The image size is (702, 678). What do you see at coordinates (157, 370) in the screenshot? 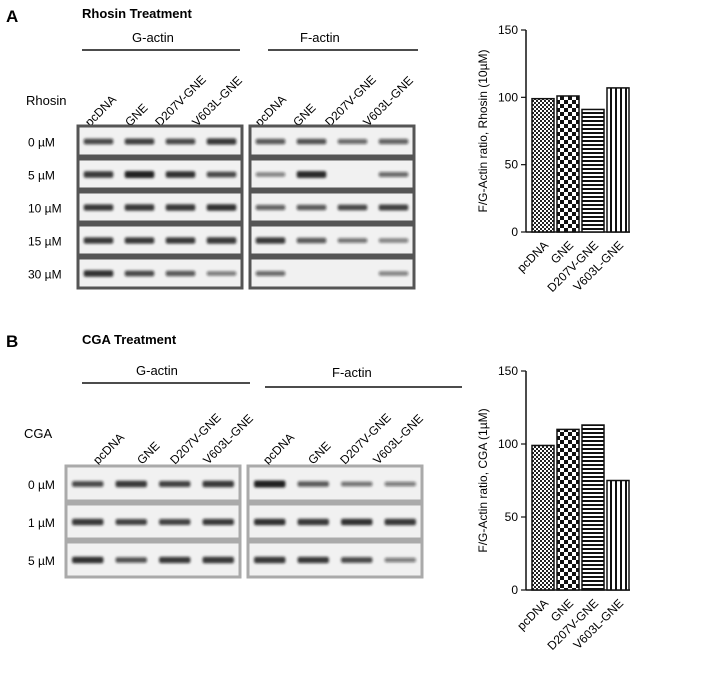
I see `panel-b-g-actin-label: G-actin` at bounding box center [157, 370].